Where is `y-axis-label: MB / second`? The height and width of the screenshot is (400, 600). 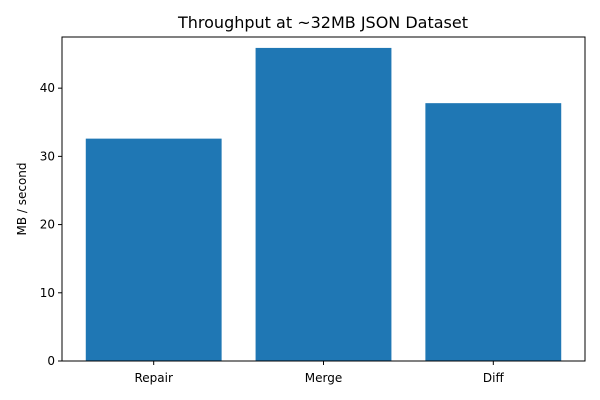 y-axis-label: MB / second is located at coordinates (22, 198).